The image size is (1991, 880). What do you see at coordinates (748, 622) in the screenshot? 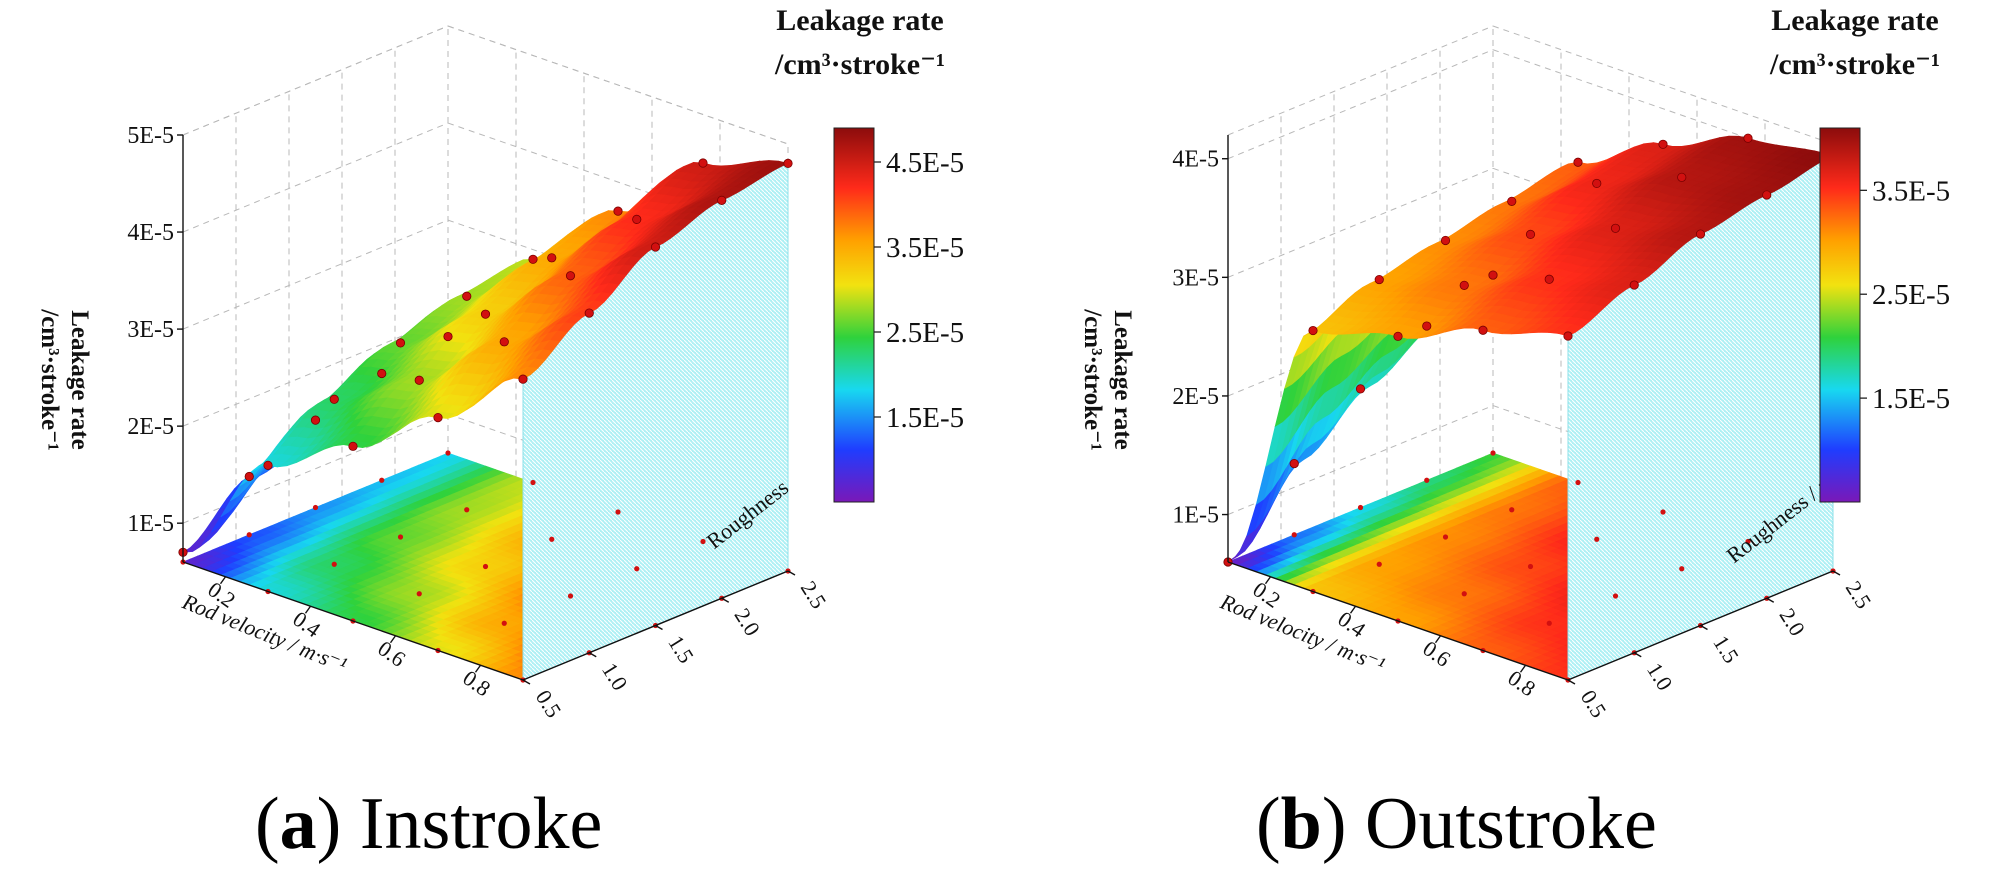
I see `y-tick-label: 2.0` at bounding box center [748, 622].